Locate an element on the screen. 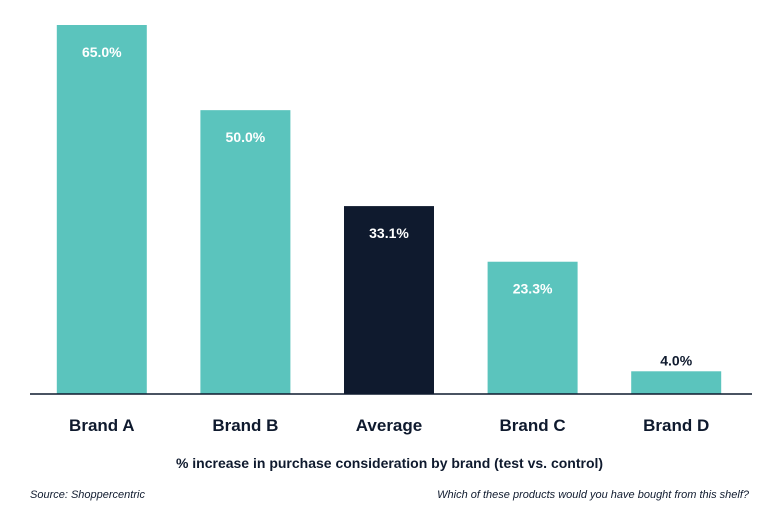 The height and width of the screenshot is (522, 779). category-label-average: Average is located at coordinates (389, 425).